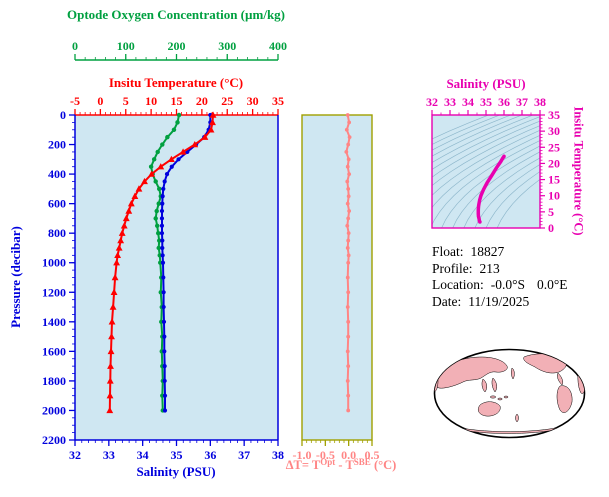  What do you see at coordinates (432, 102) in the screenshot?
I see `ts-salinity-tick-label: 32` at bounding box center [432, 102].